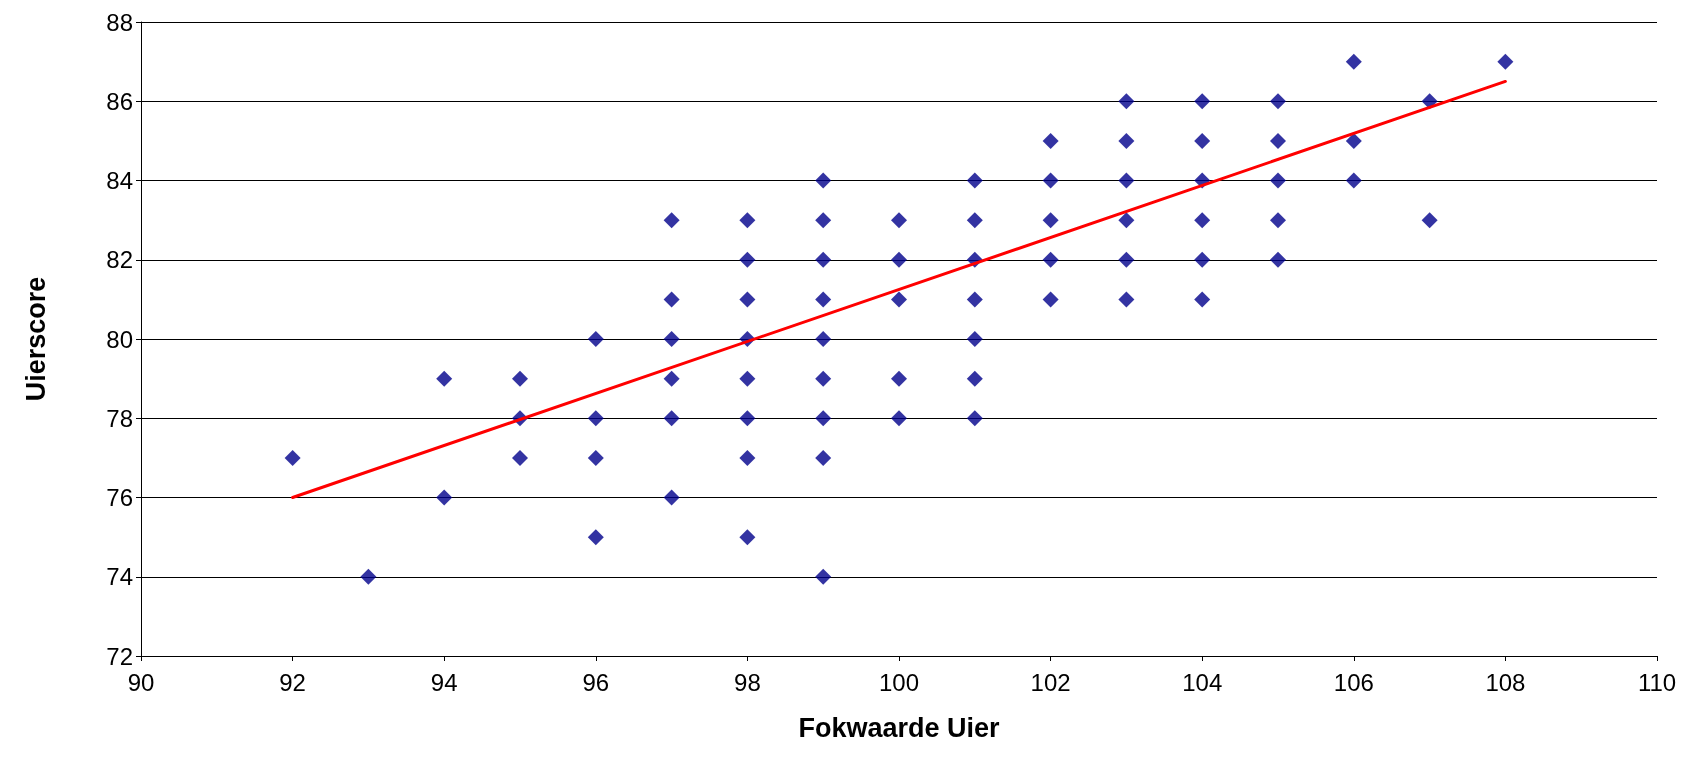 This screenshot has width=1706, height=777. I want to click on x-tick-label: 94, so click(444, 682).